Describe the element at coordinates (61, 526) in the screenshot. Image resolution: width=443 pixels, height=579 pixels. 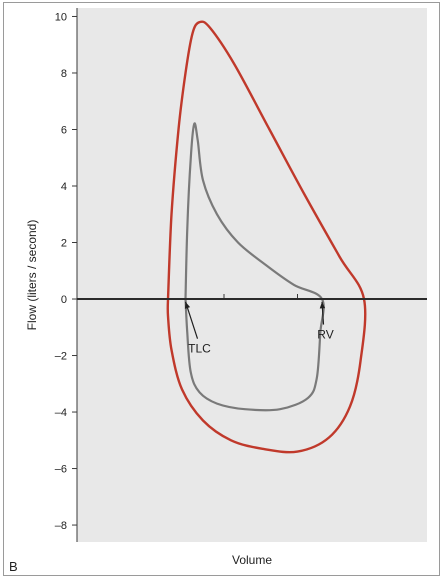
I see `y-tick-label: –8` at that location.